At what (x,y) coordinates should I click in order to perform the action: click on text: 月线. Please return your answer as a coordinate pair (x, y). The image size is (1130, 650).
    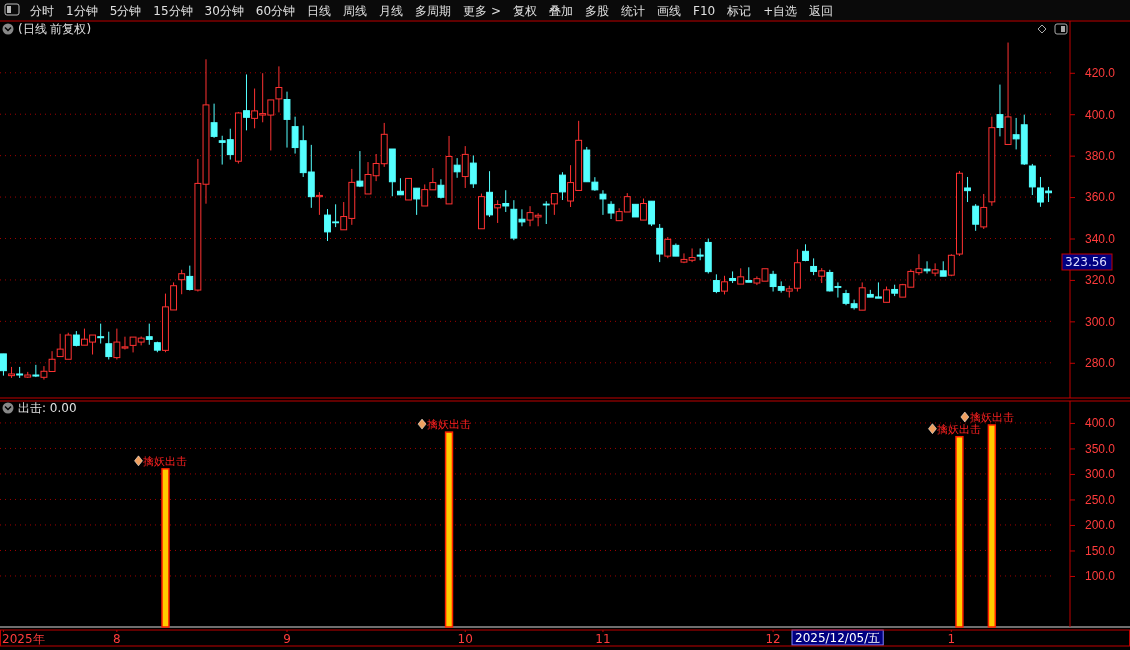
    Looking at the image, I should click on (391, 11).